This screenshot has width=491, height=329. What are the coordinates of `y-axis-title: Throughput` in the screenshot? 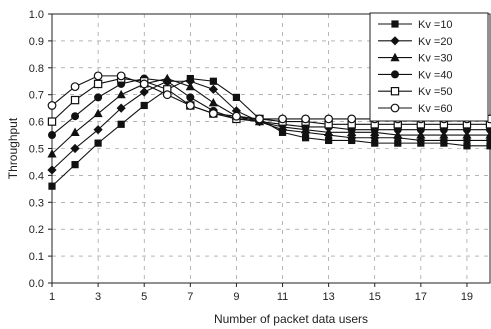 It's located at (13, 148).